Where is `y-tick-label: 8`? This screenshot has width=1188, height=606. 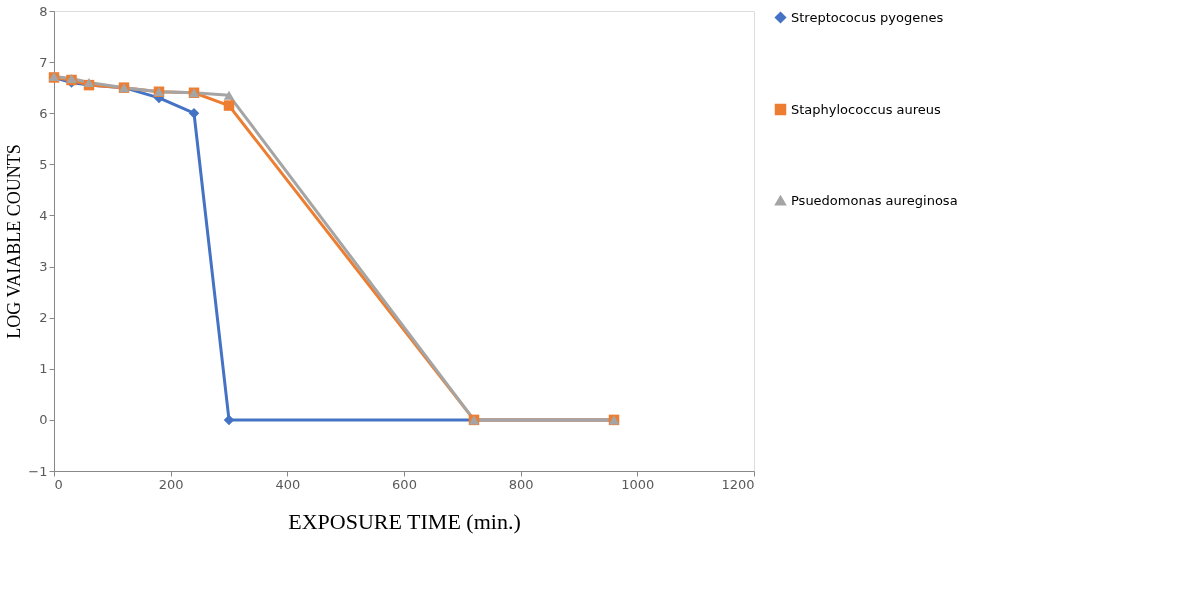 y-tick-label: 8 is located at coordinates (43, 11).